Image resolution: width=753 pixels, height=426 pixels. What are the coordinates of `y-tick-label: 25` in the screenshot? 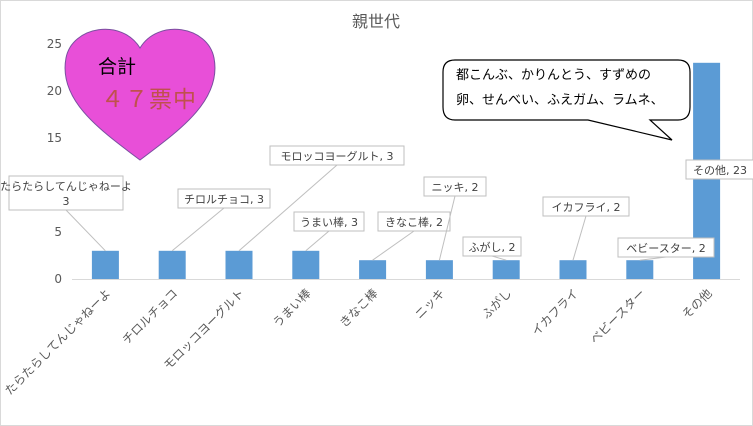 It's located at (54, 44).